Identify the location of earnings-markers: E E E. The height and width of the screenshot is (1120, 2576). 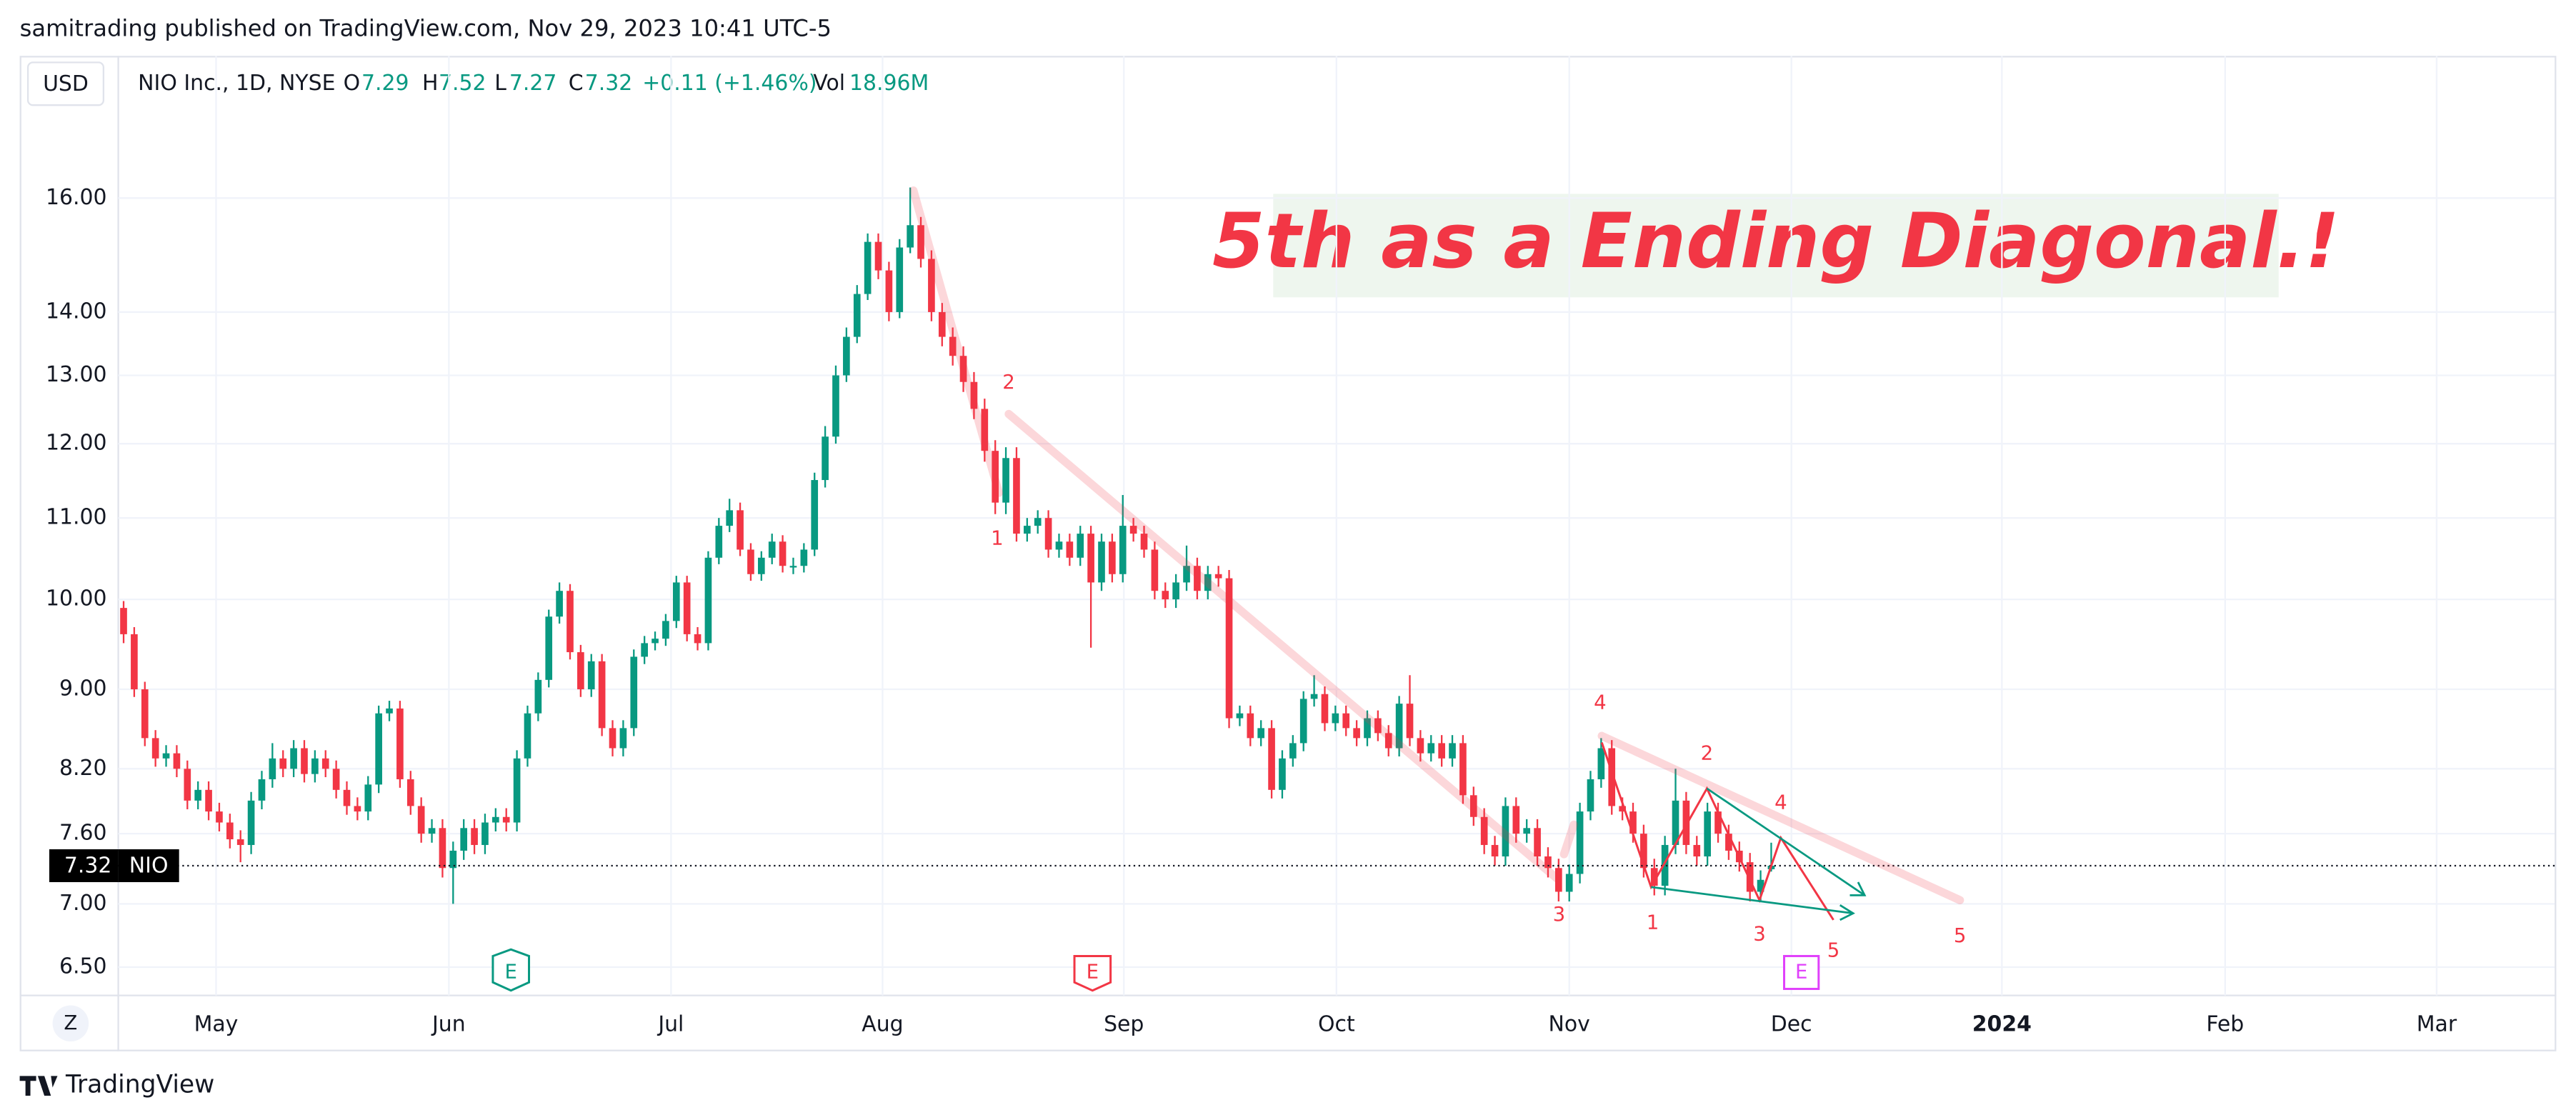
(1156, 970).